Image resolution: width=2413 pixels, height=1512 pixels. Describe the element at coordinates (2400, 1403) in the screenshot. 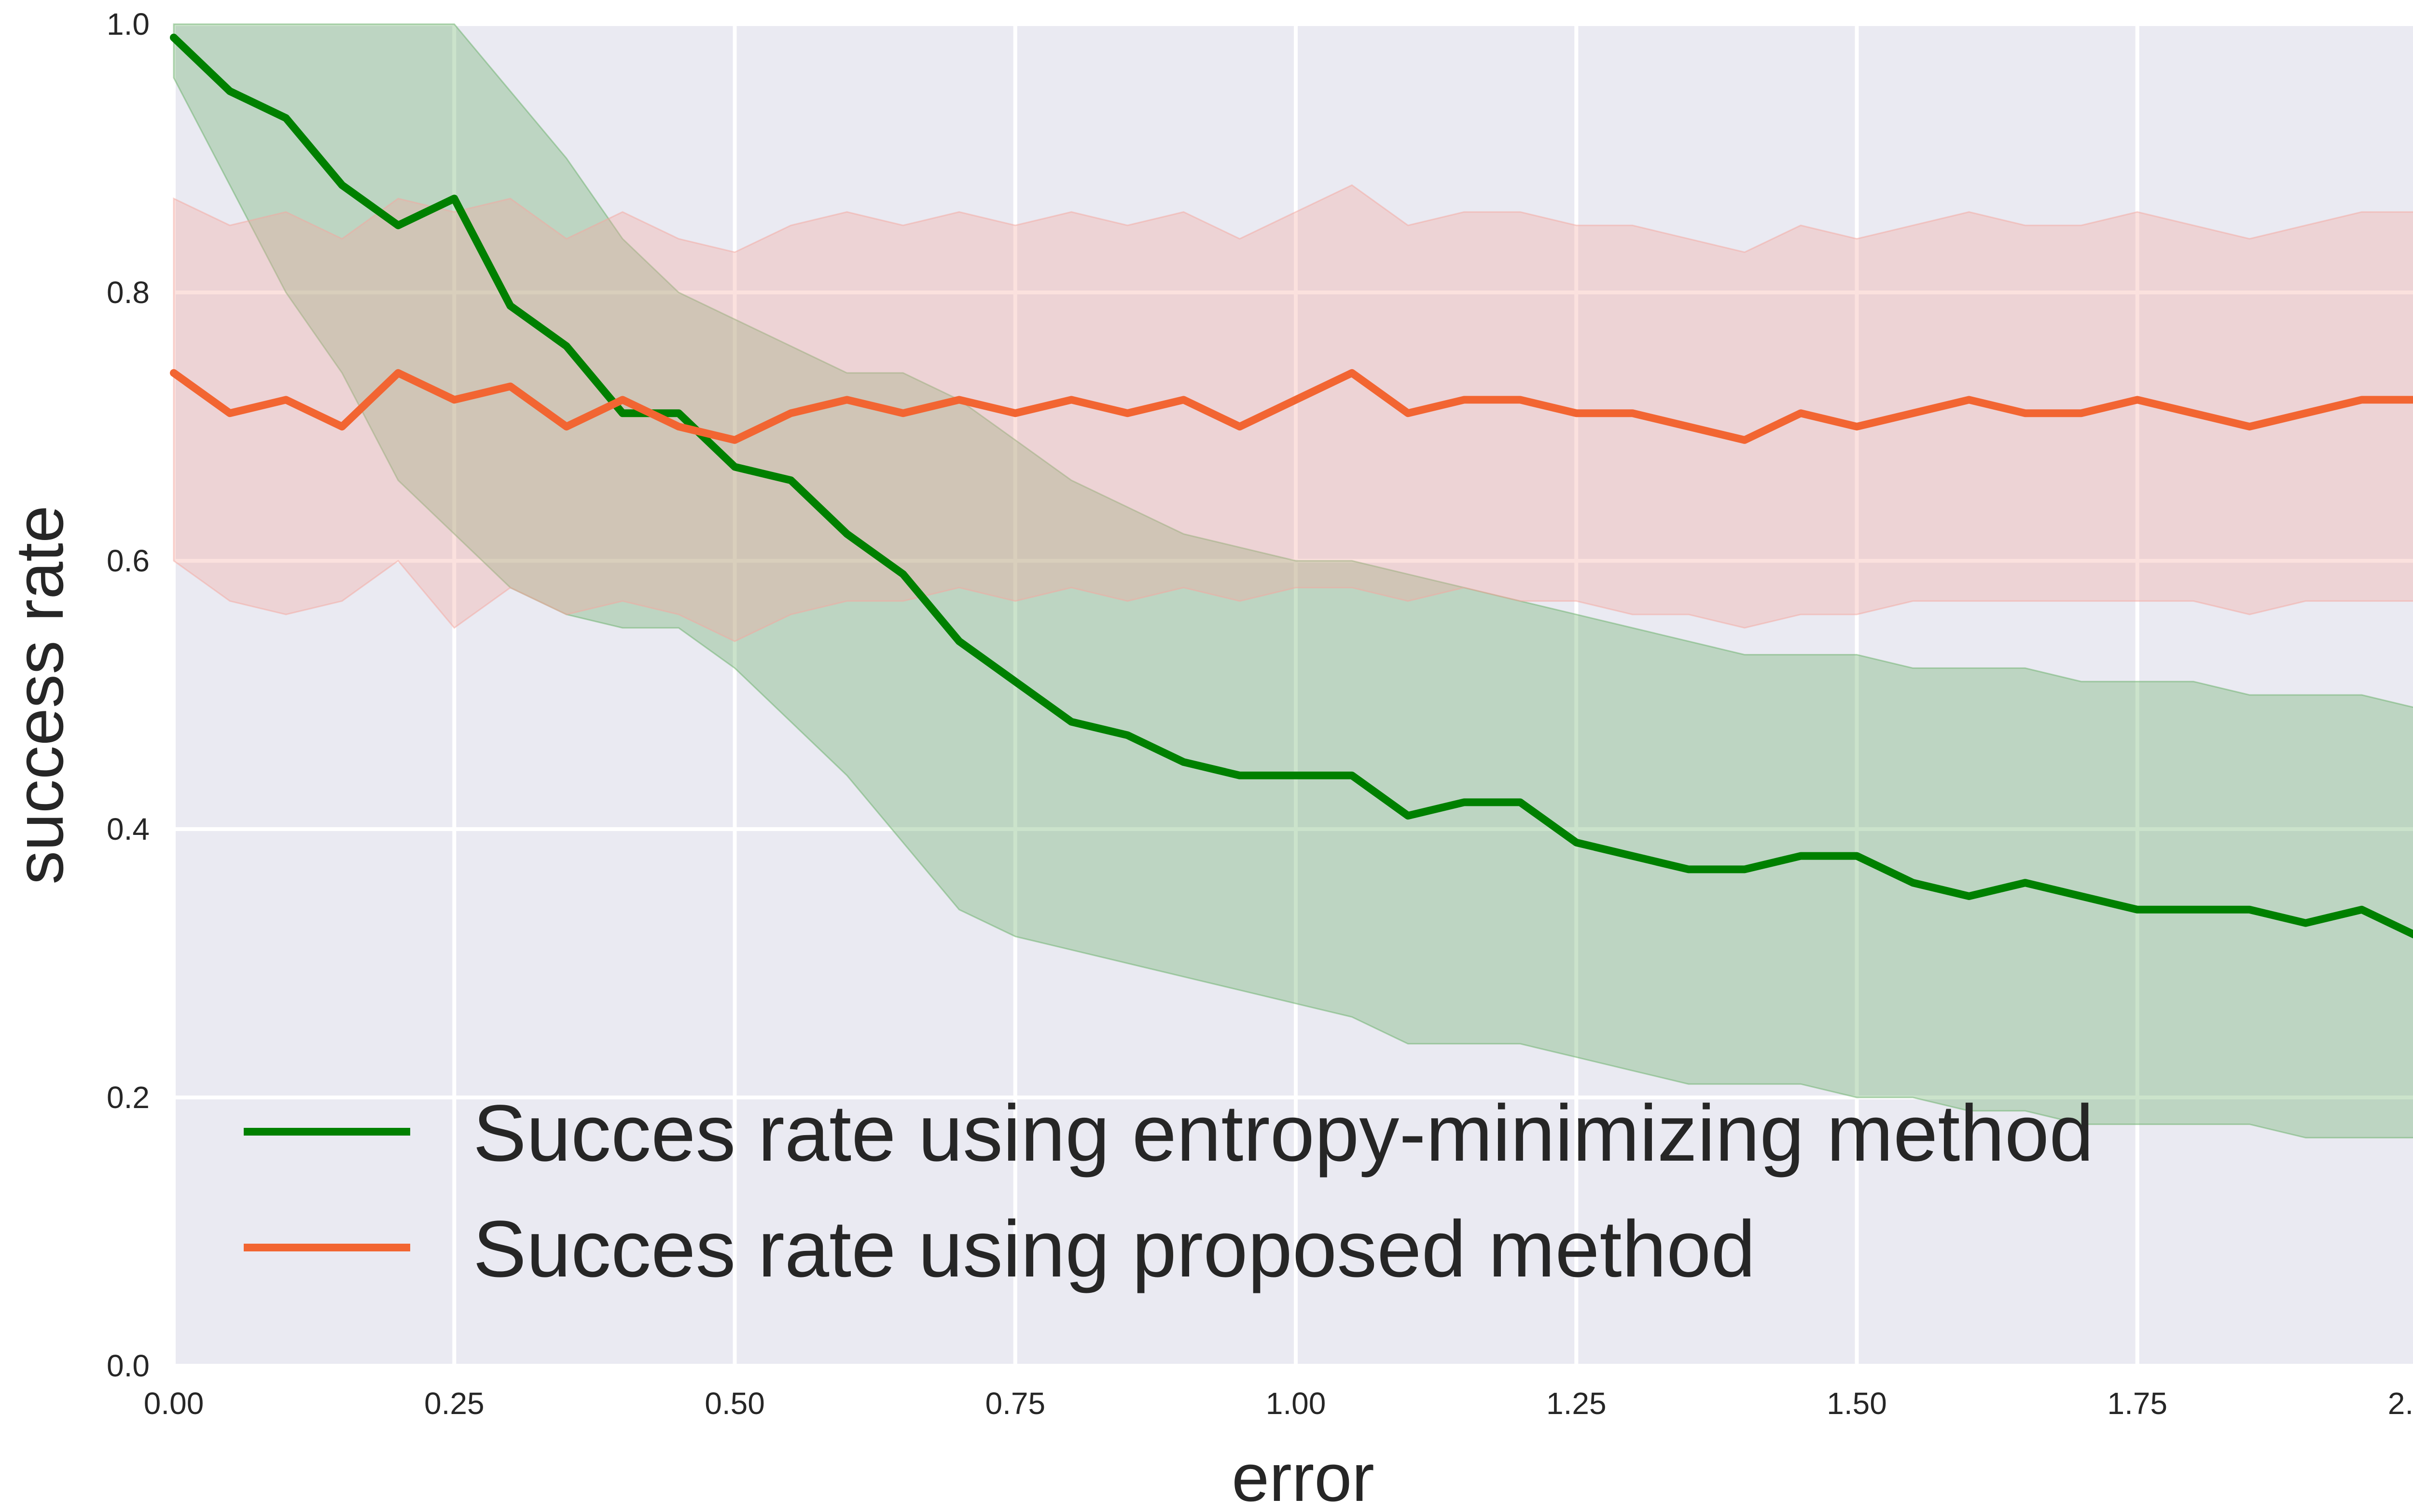

I see `x-tick-label: 2.00` at that location.